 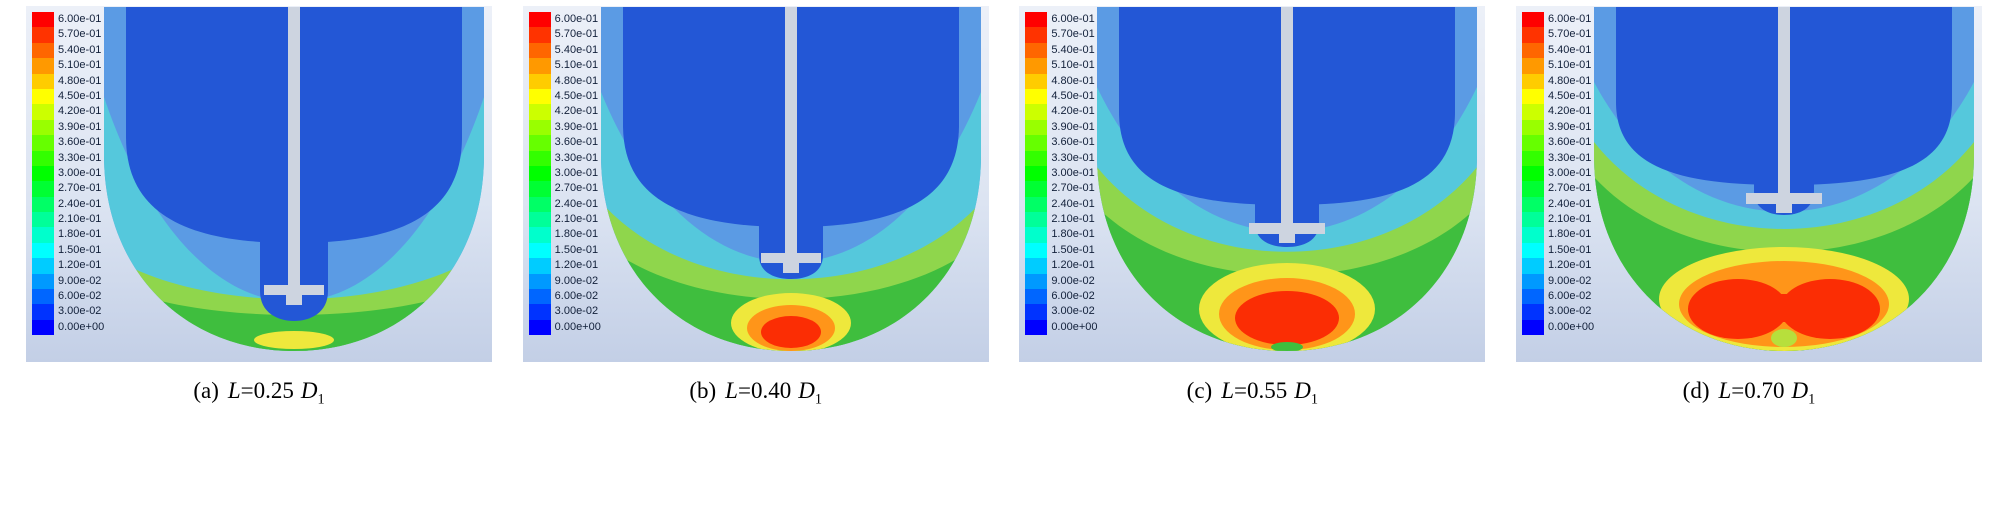 What do you see at coordinates (1783, 198) in the screenshot?
I see `impeller-blade` at bounding box center [1783, 198].